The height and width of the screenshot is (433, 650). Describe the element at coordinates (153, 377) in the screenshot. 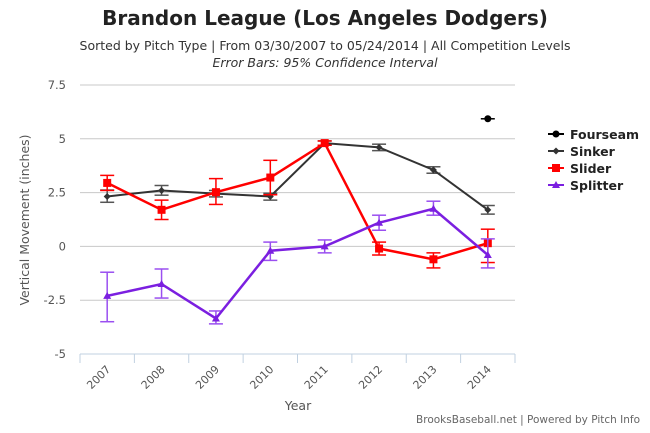

I see `x-tick-label: 2008` at that location.